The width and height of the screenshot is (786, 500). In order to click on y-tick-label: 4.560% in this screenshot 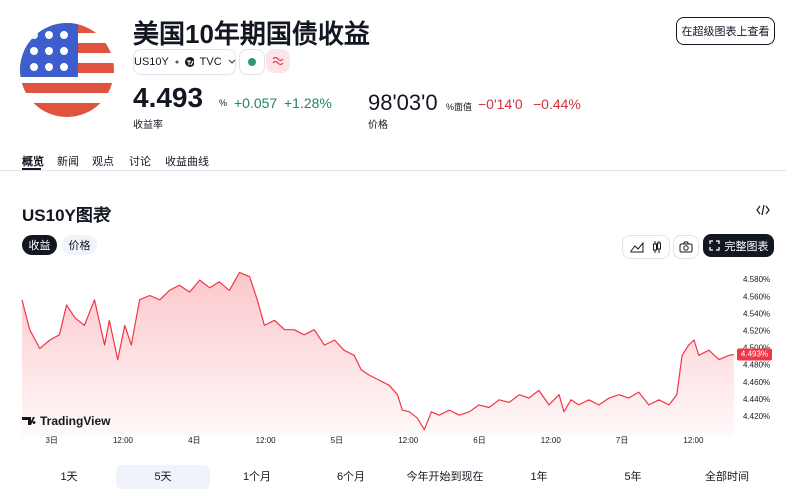, I will do `click(756, 296)`.